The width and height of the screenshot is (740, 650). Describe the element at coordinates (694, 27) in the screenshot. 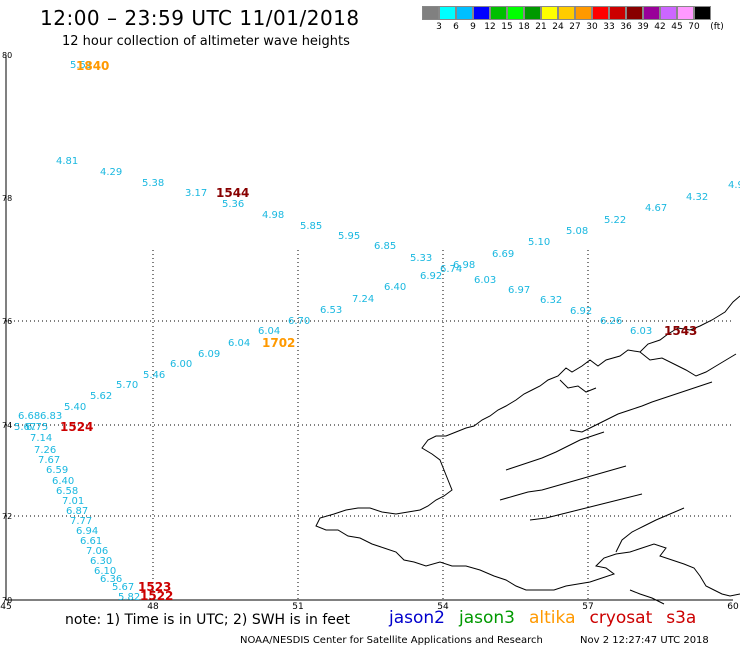

I see `legend-label: 70` at that location.